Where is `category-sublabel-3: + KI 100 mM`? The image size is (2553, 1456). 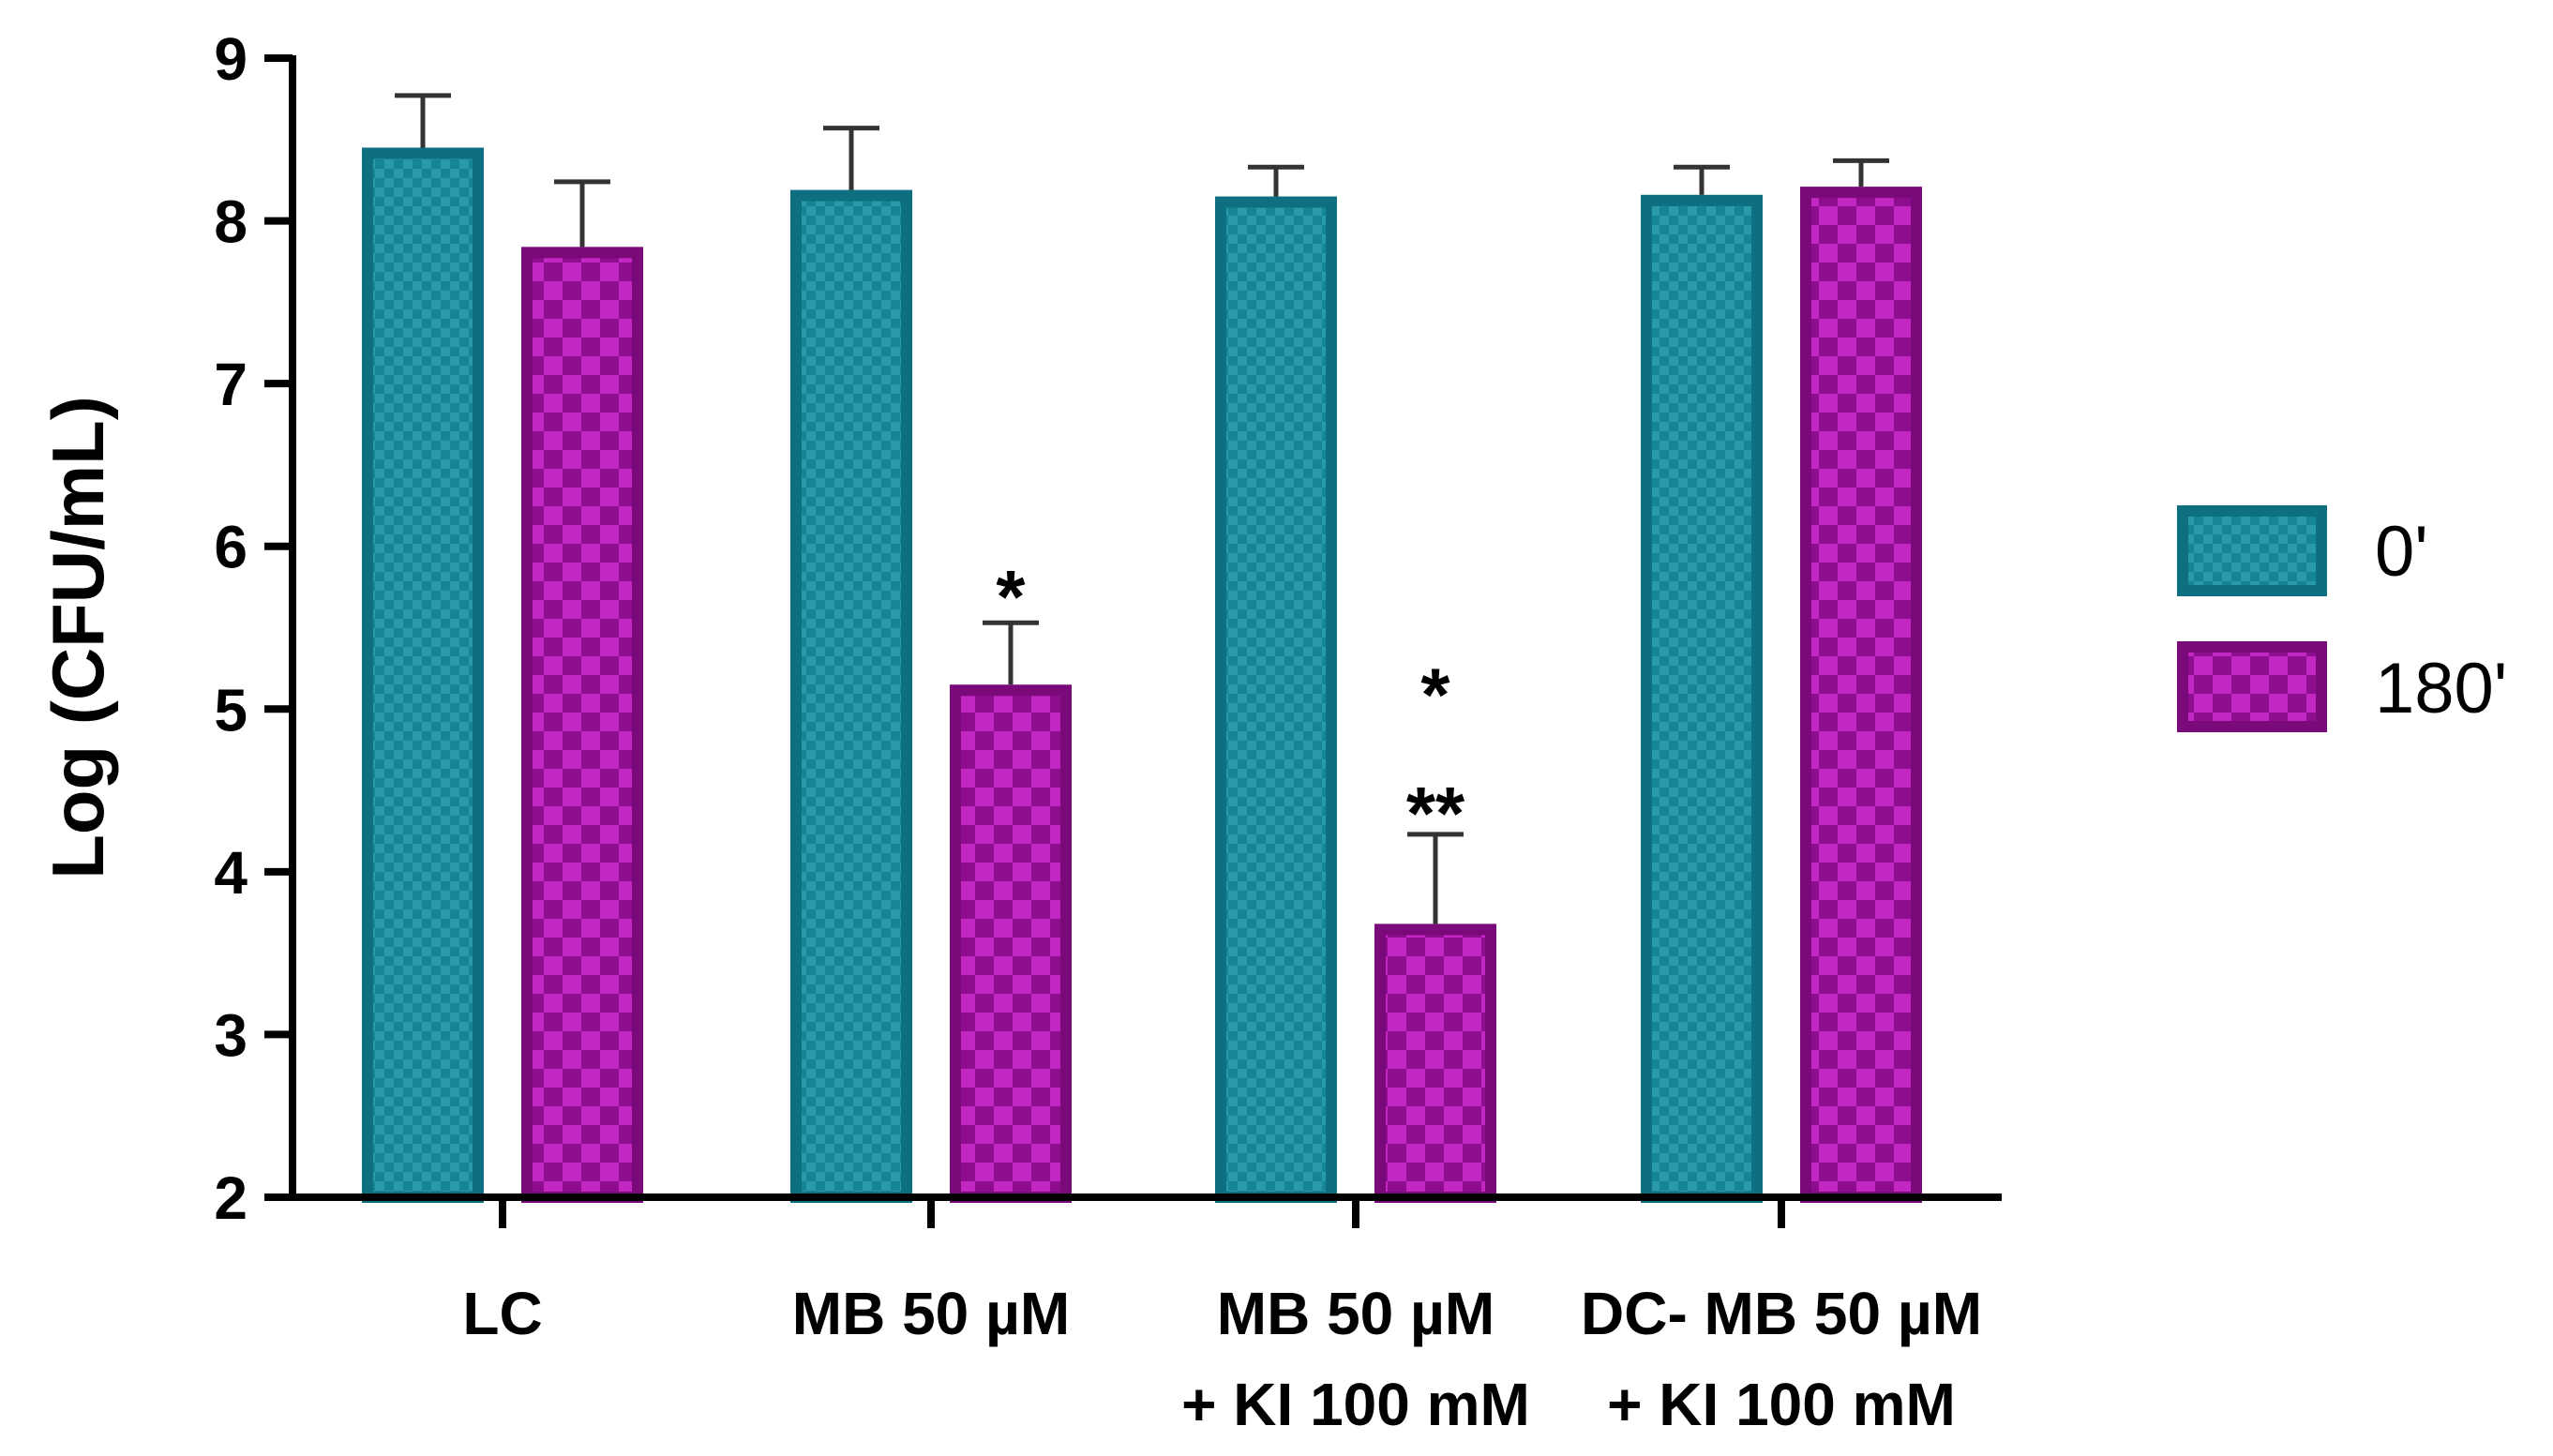 category-sublabel-3: + KI 100 mM is located at coordinates (1781, 1404).